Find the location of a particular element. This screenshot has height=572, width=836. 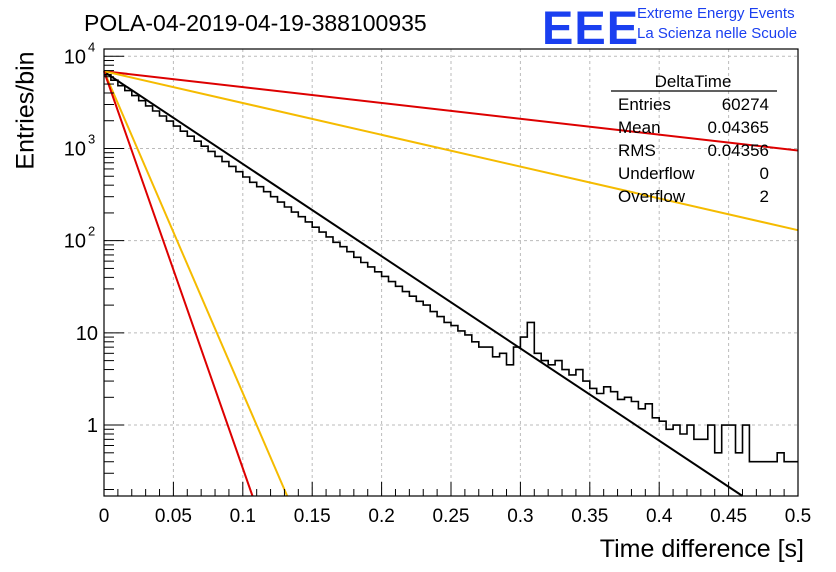

stats-row-label: Entries is located at coordinates (644, 104).